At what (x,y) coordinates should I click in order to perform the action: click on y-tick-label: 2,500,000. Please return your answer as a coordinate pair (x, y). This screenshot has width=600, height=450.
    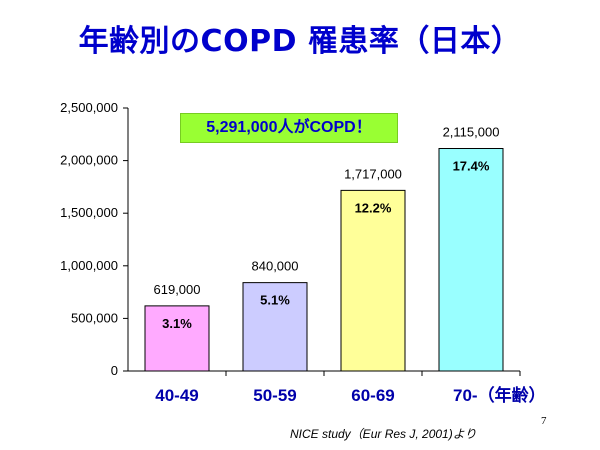
    Looking at the image, I should click on (89, 107).